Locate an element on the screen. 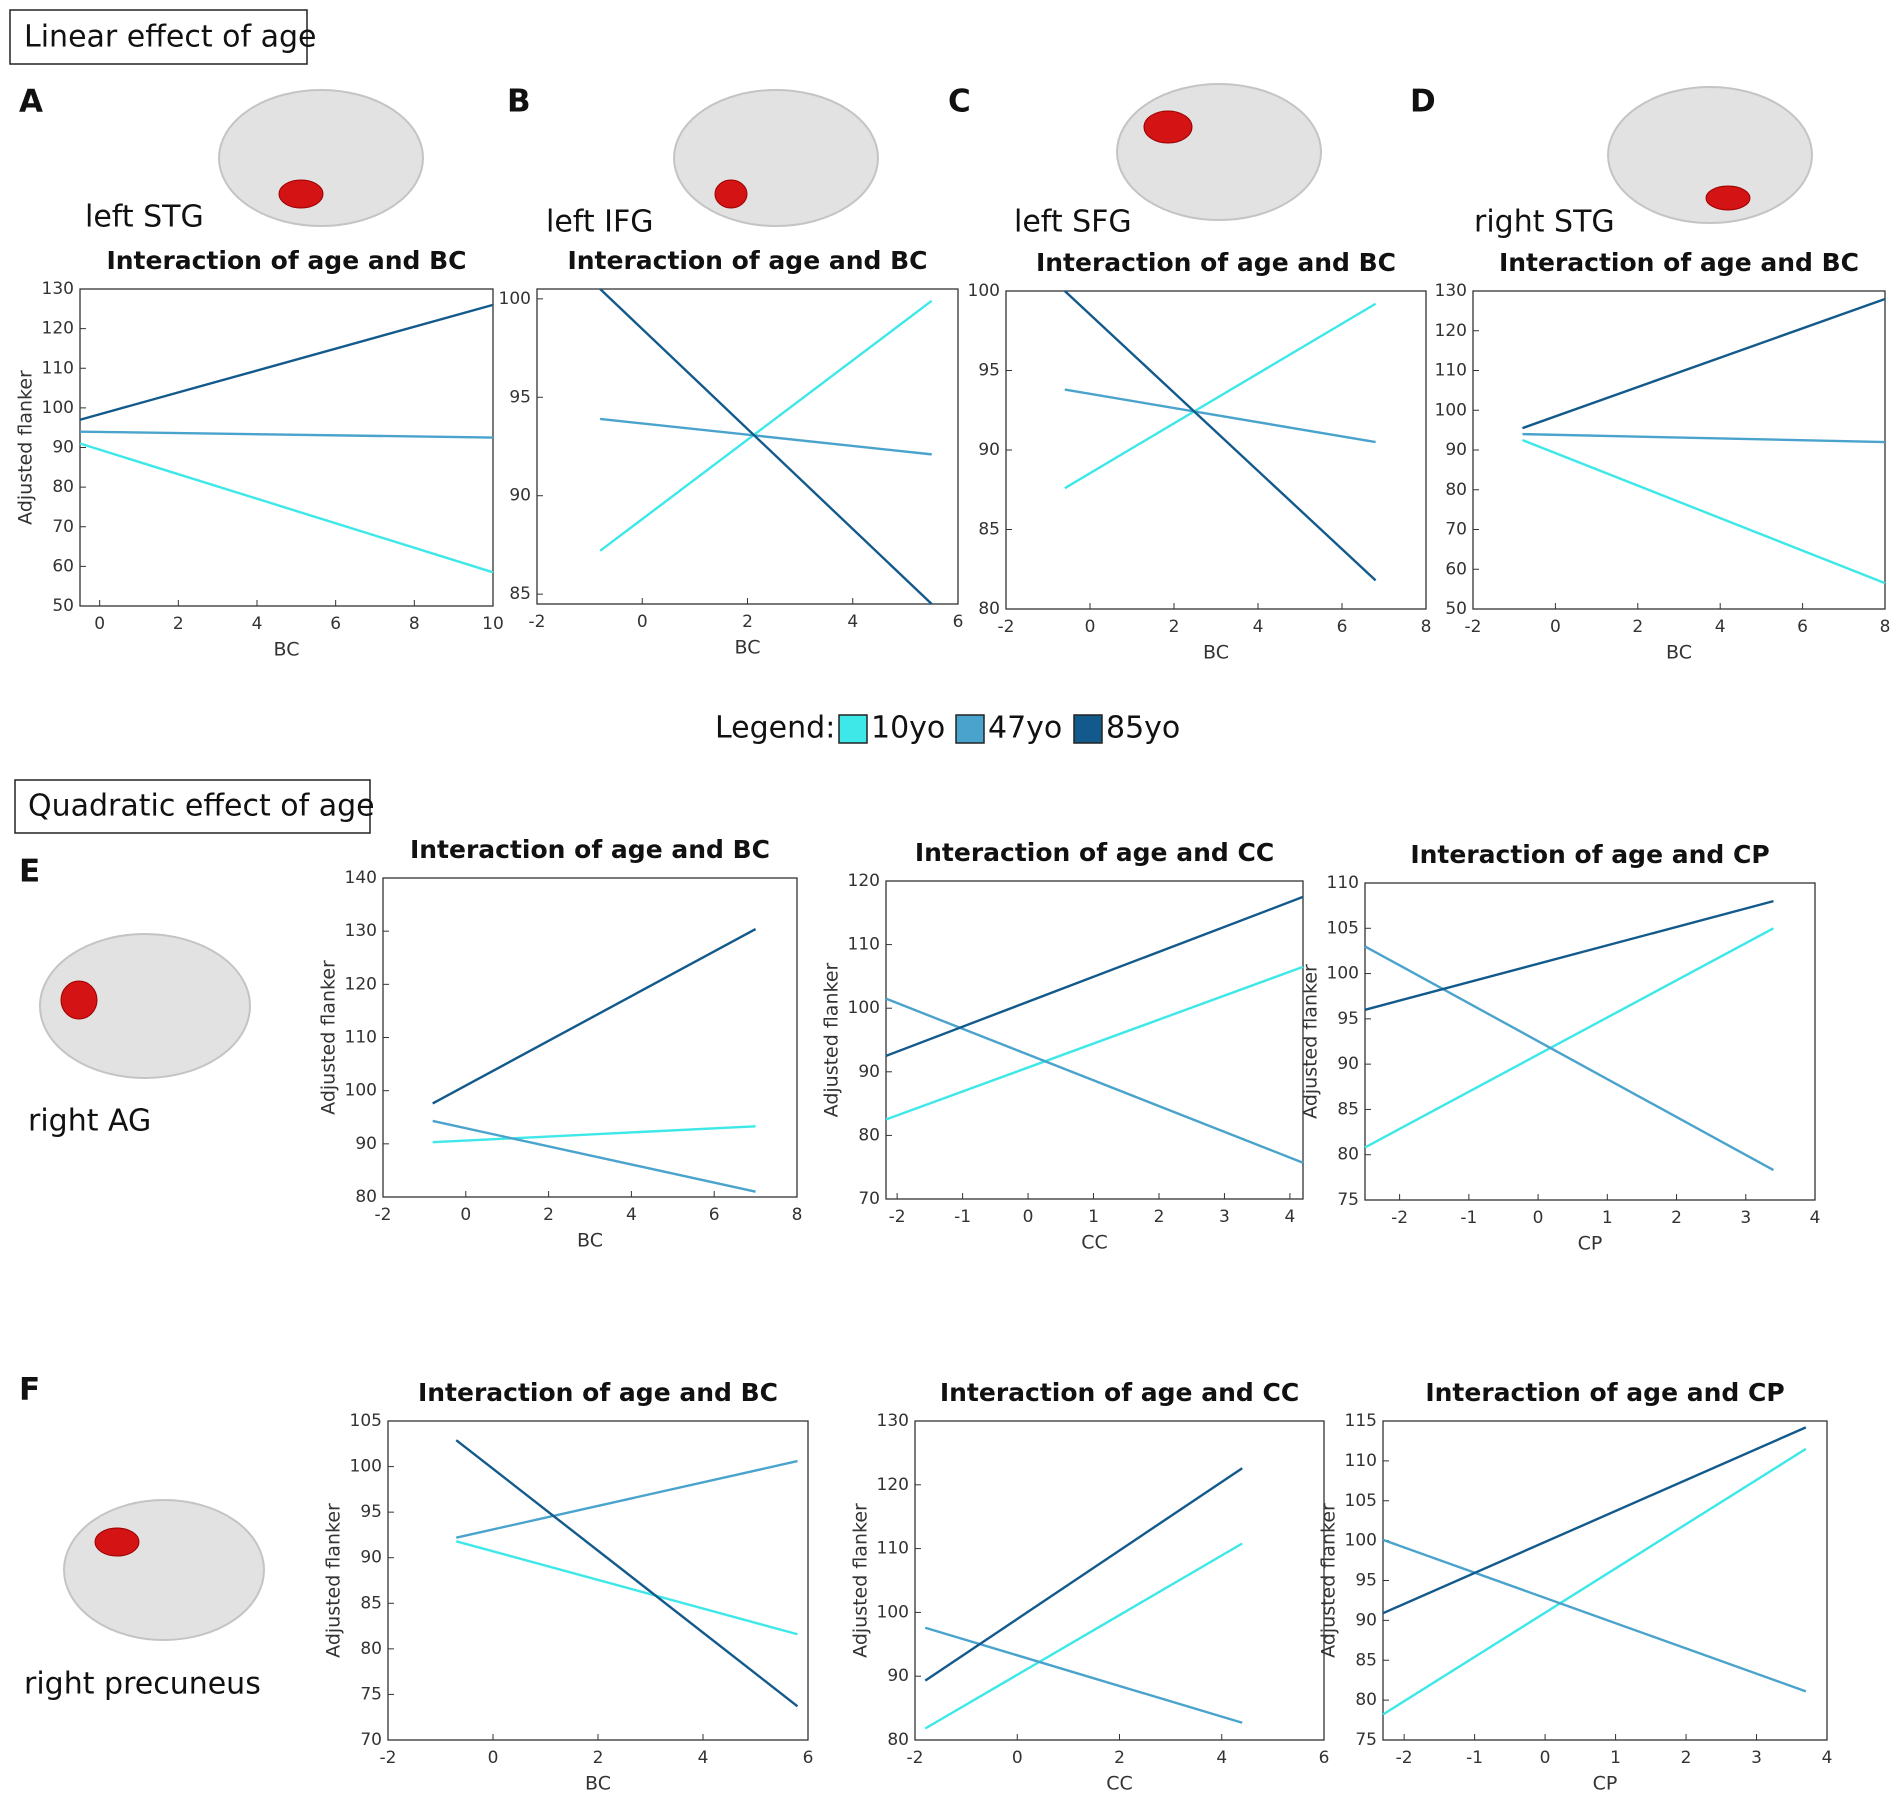 The width and height of the screenshot is (1901, 1798). y-tick-label: 105 is located at coordinates (366, 1421).